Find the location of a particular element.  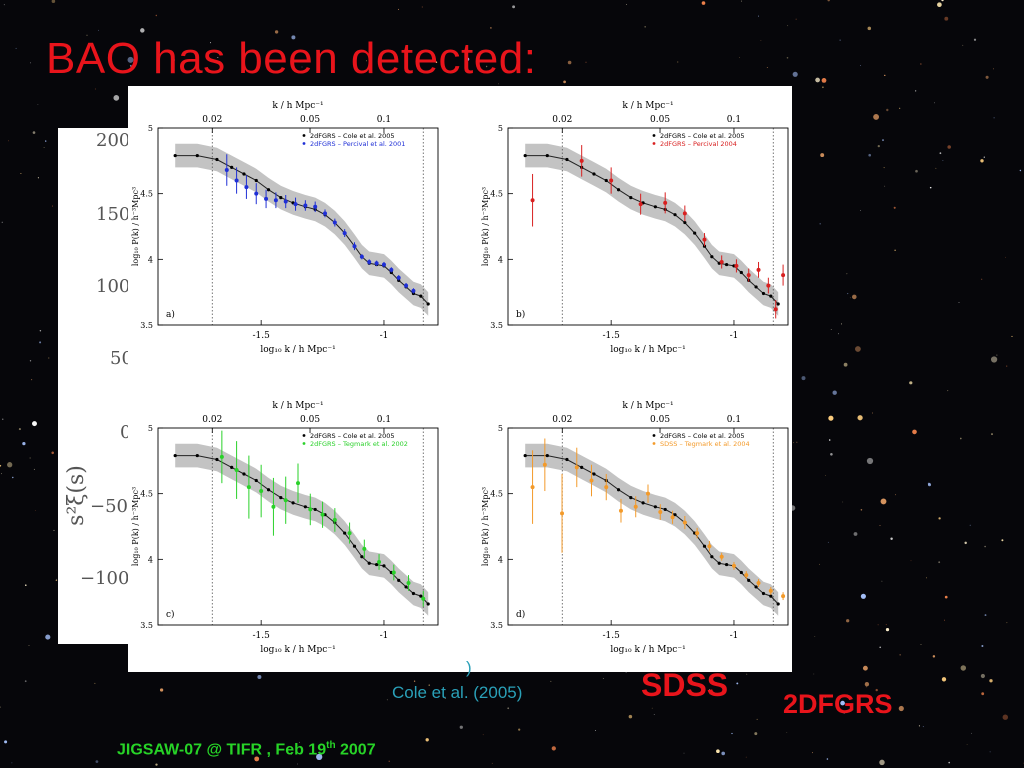

ytick-label: 4.5 is located at coordinates (146, 494).